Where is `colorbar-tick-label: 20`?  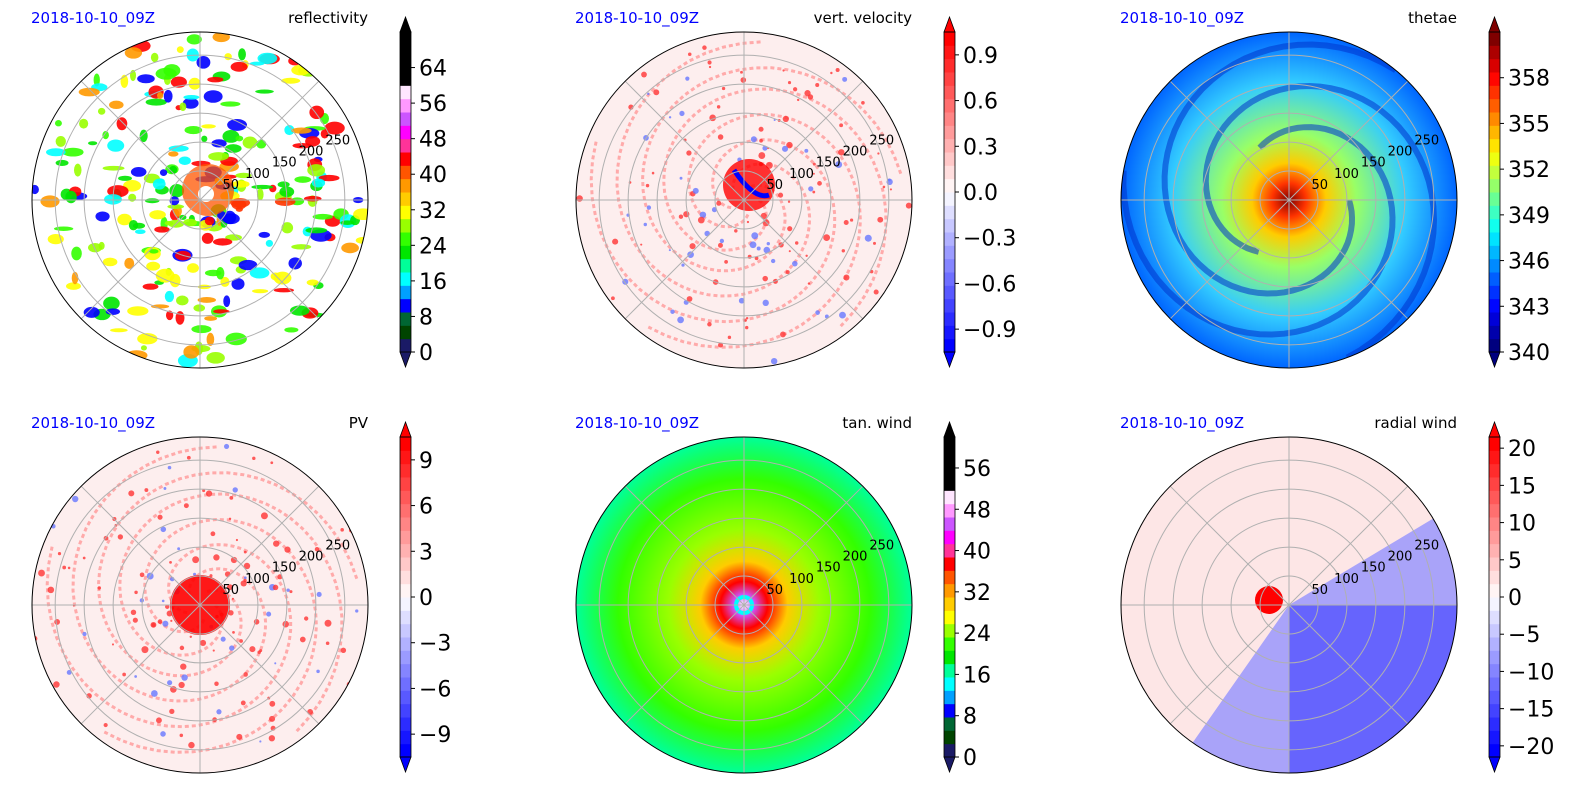
colorbar-tick-label: 20 is located at coordinates (1522, 449).